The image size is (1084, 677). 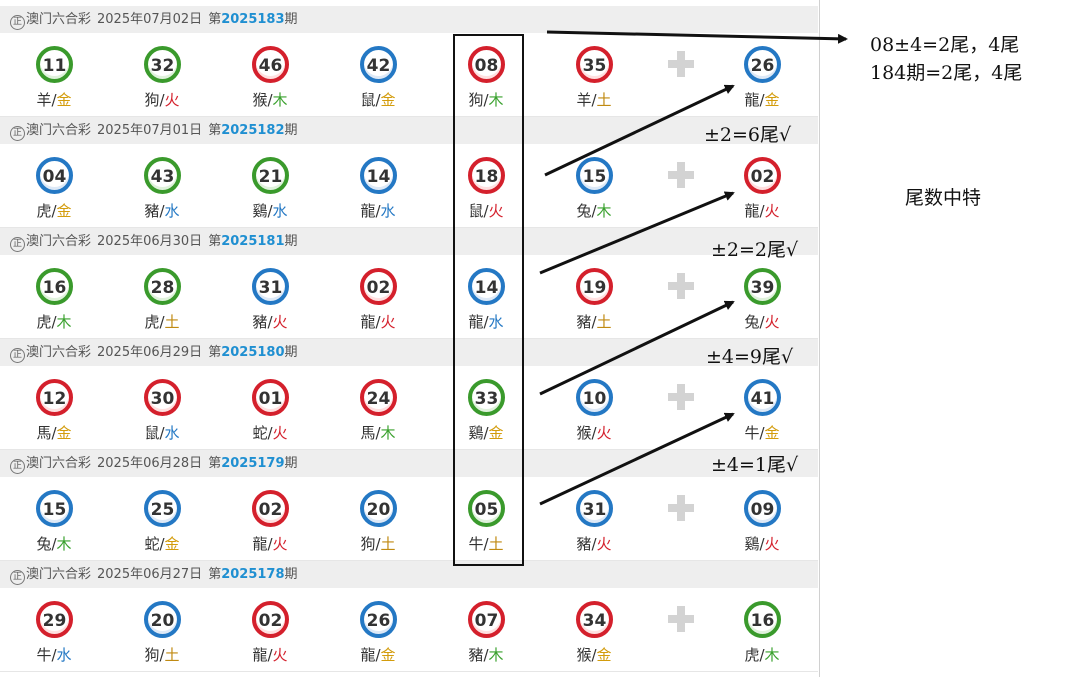 What do you see at coordinates (750, 357) in the screenshot?
I see `note-row3: ±4=9尾√` at bounding box center [750, 357].